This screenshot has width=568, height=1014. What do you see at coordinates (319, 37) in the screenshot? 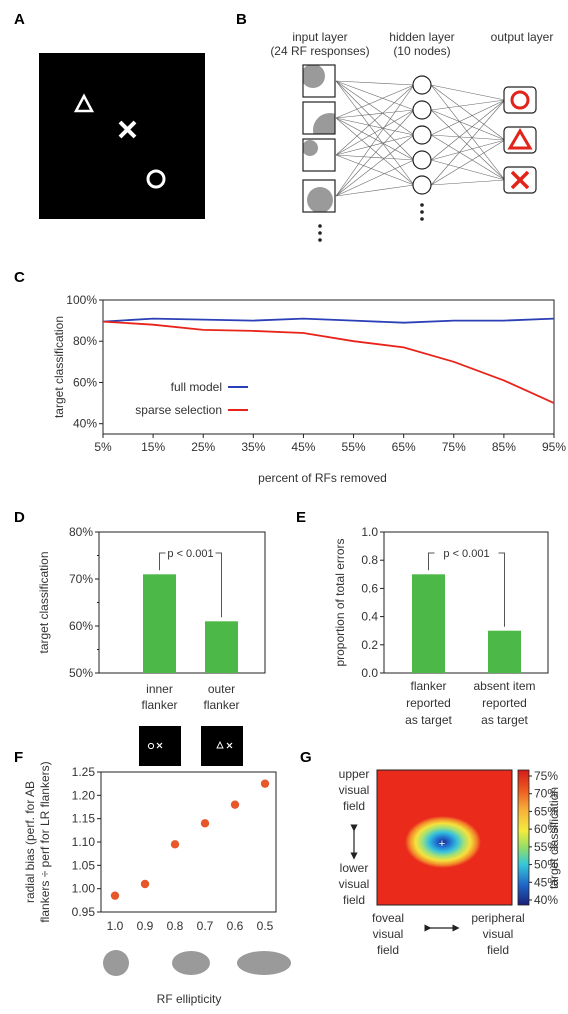
I see `input-layer-title: input layer` at bounding box center [319, 37].